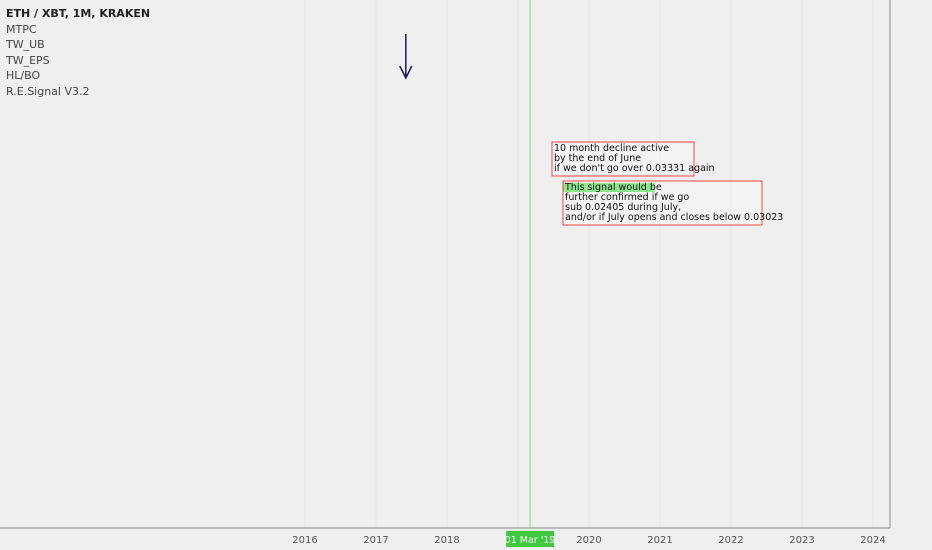 The height and width of the screenshot is (550, 932). What do you see at coordinates (597, 158) in the screenshot?
I see `annotation-decline-note-line: by the end of June` at bounding box center [597, 158].